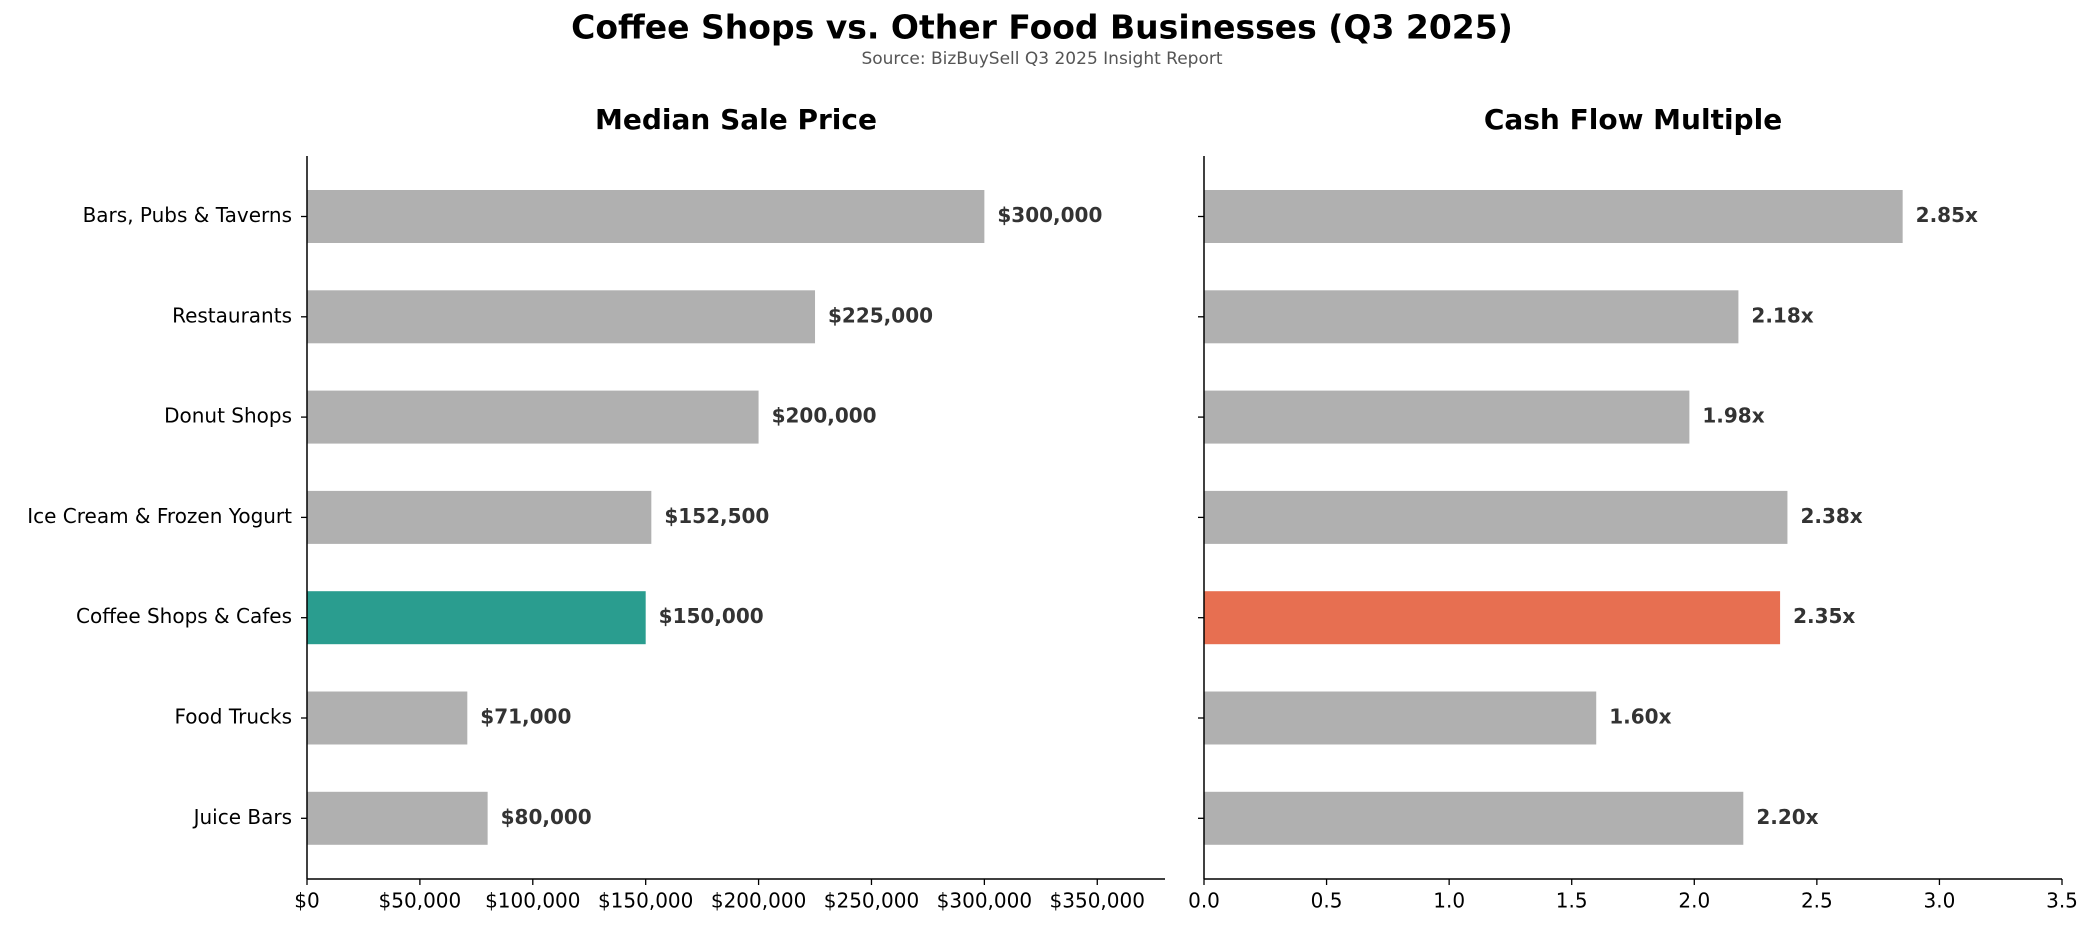 The height and width of the screenshot is (930, 2085). Describe the element at coordinates (1831, 516) in the screenshot. I see `value-label: 2.38x` at that location.